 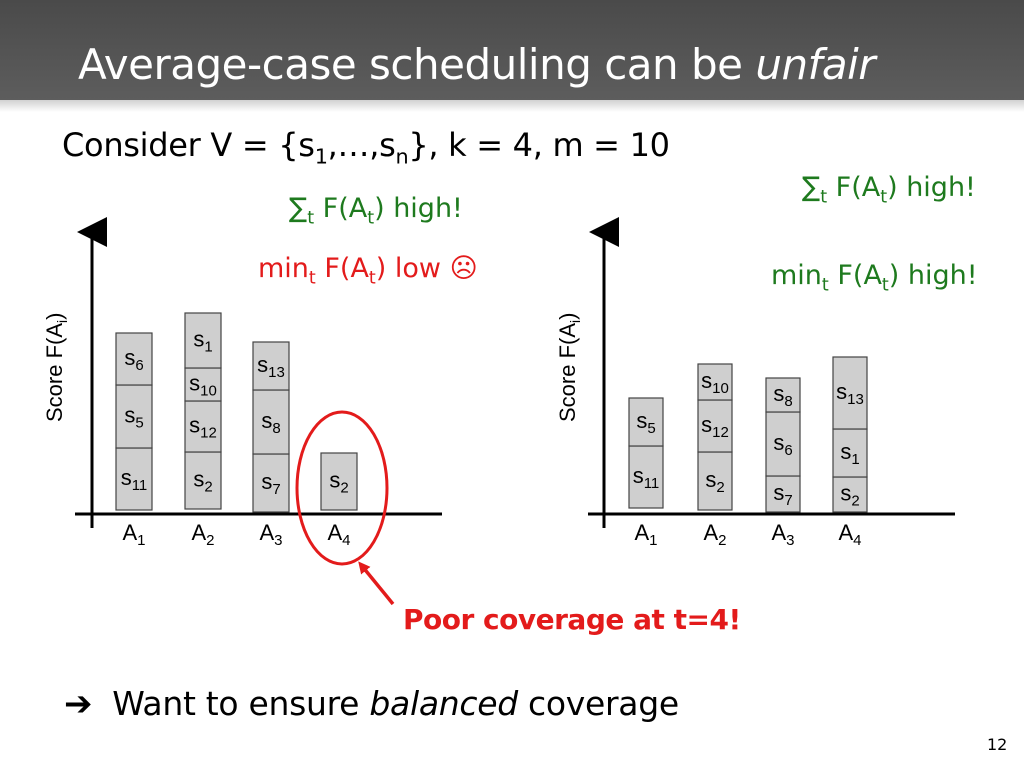 I want to click on want-italic: balanced, so click(x=443, y=703).